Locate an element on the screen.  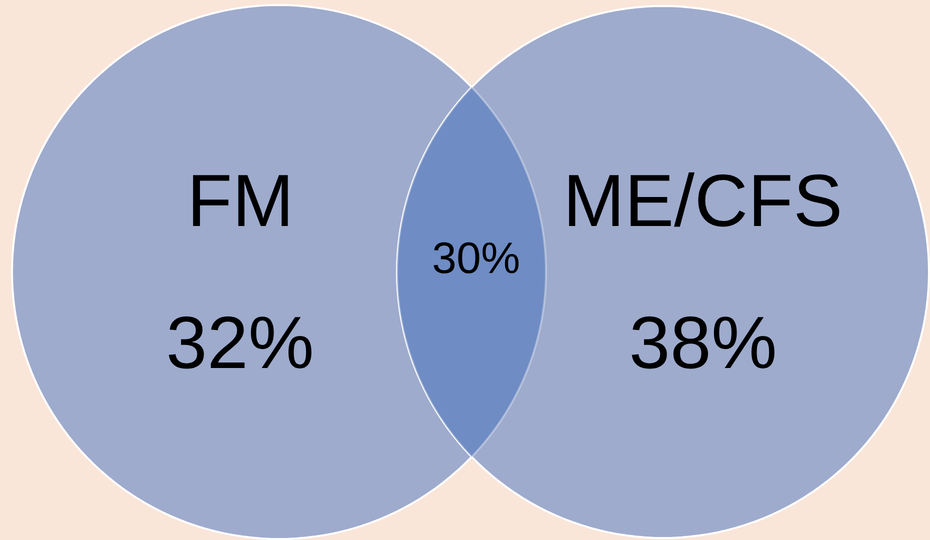
data-label: 38% is located at coordinates (703, 342).